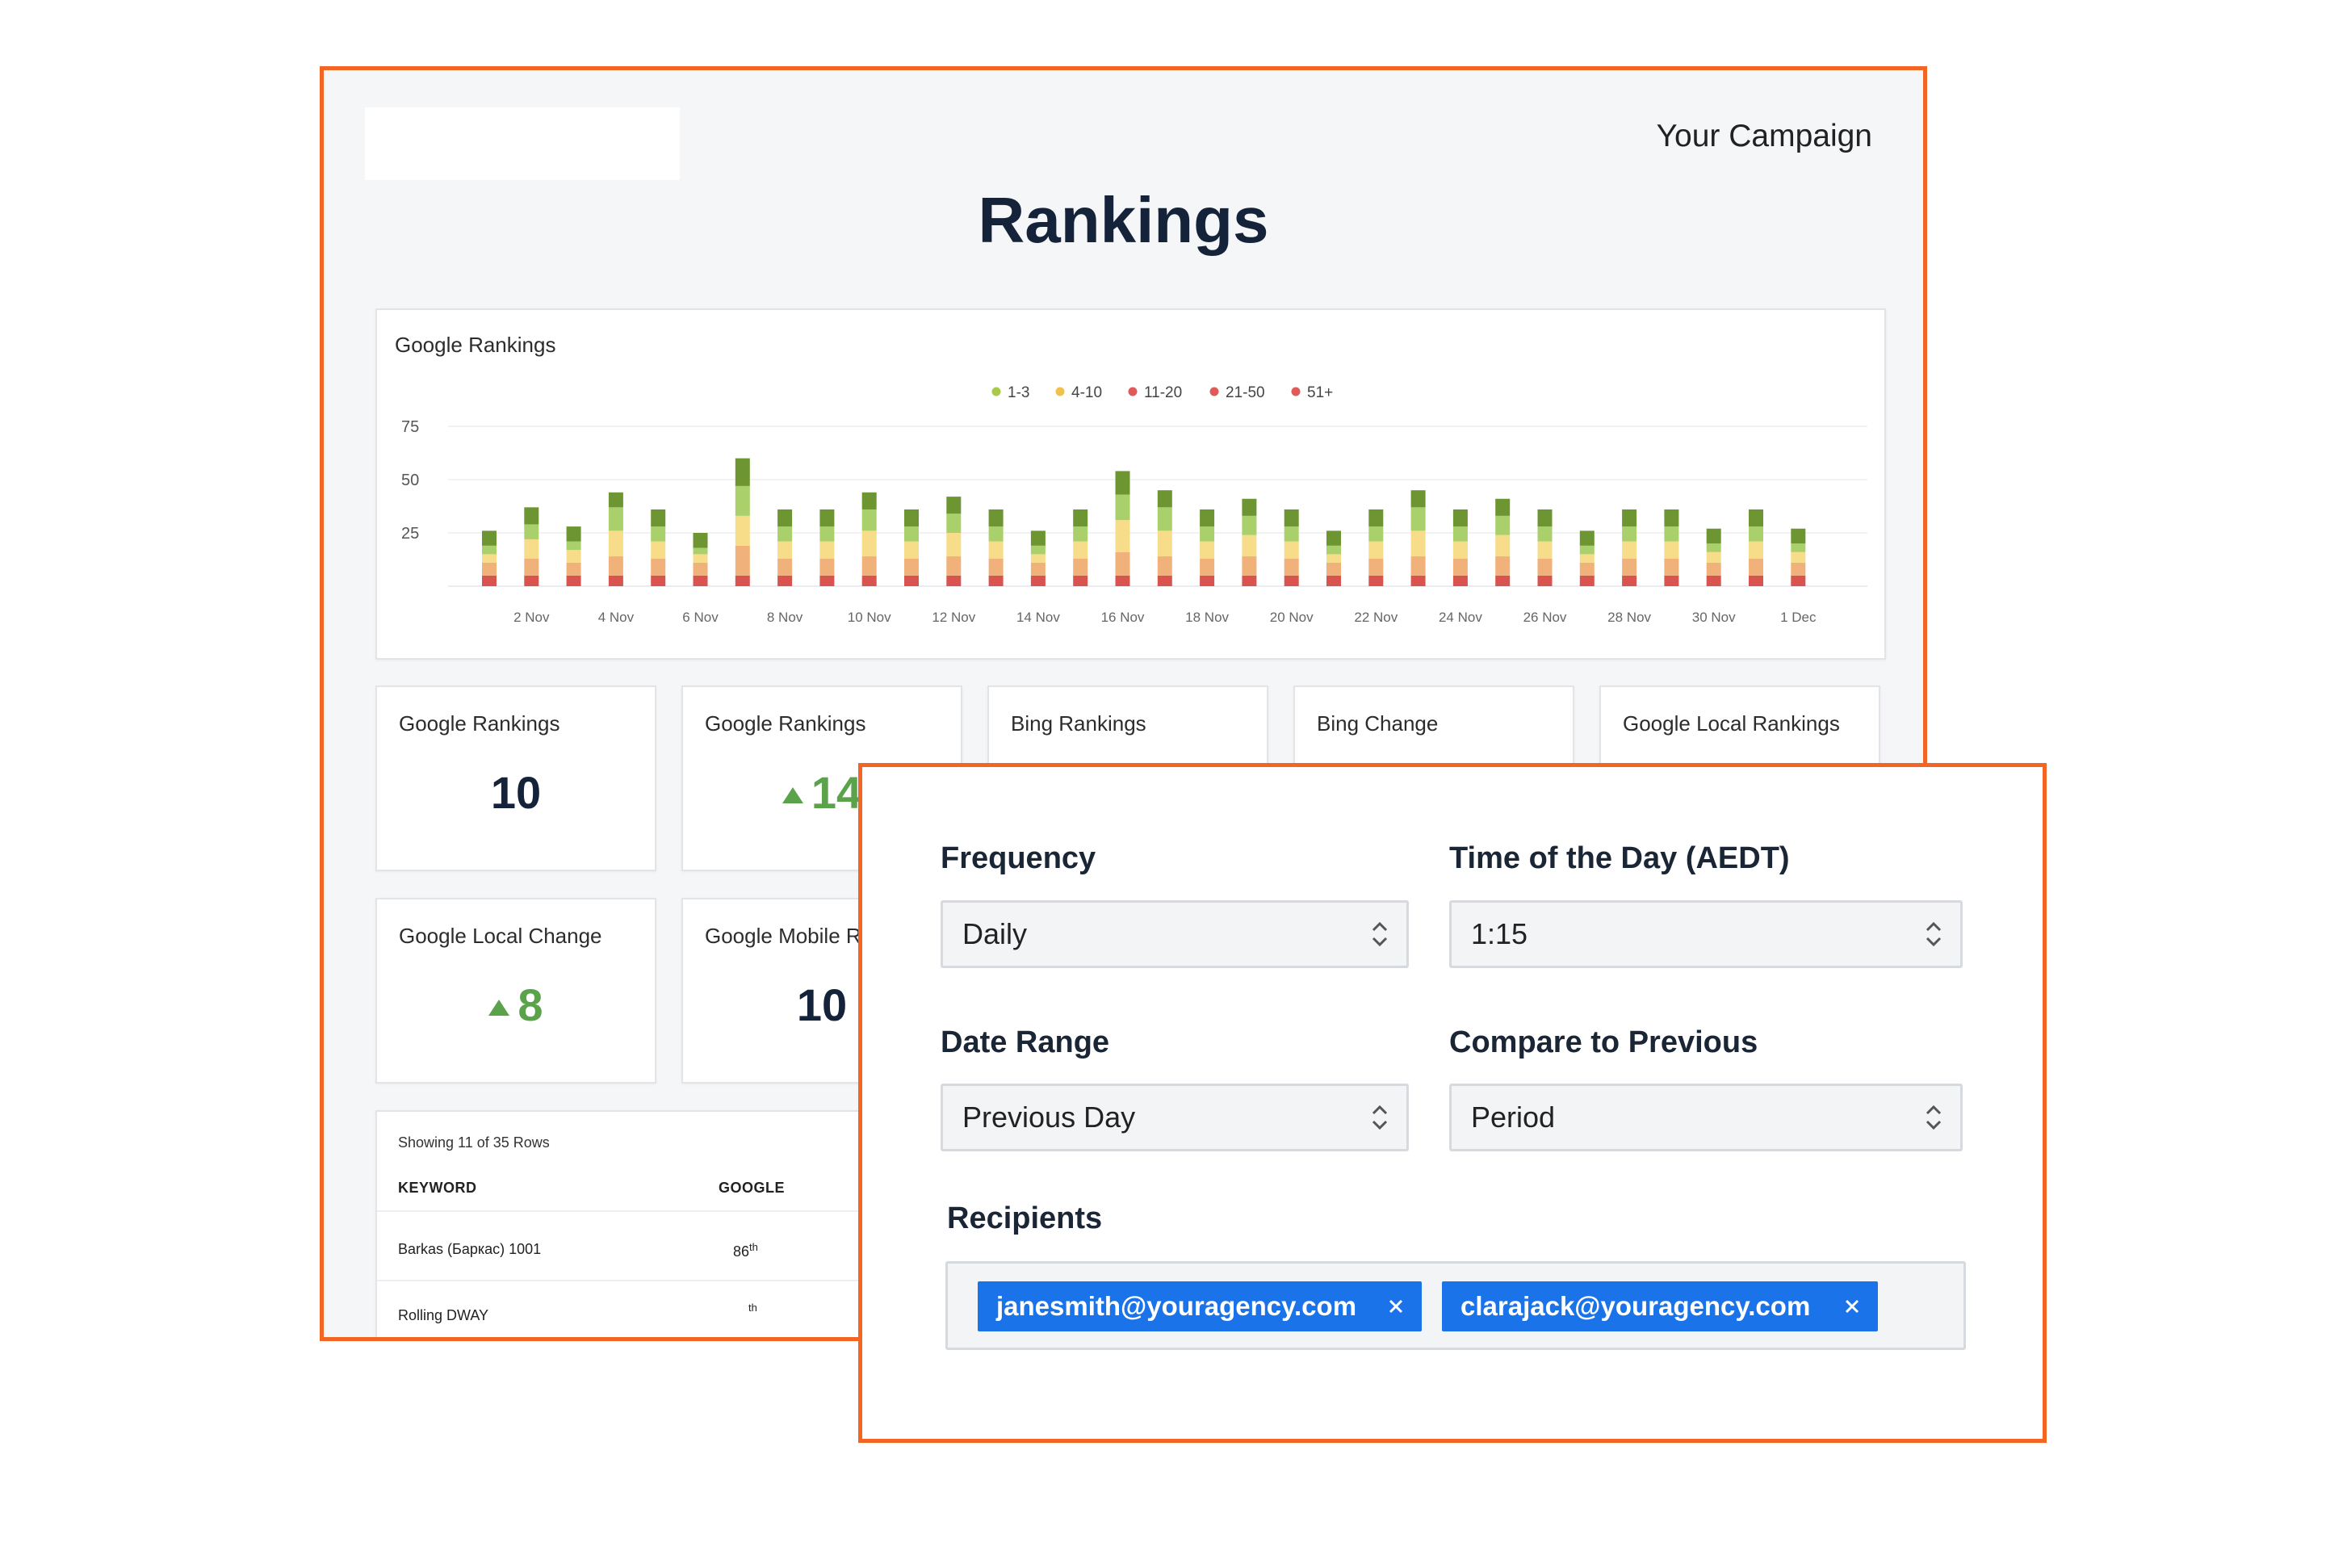  Describe the element at coordinates (1764, 136) in the screenshot. I see `campaign-name: Your Campaign` at that location.